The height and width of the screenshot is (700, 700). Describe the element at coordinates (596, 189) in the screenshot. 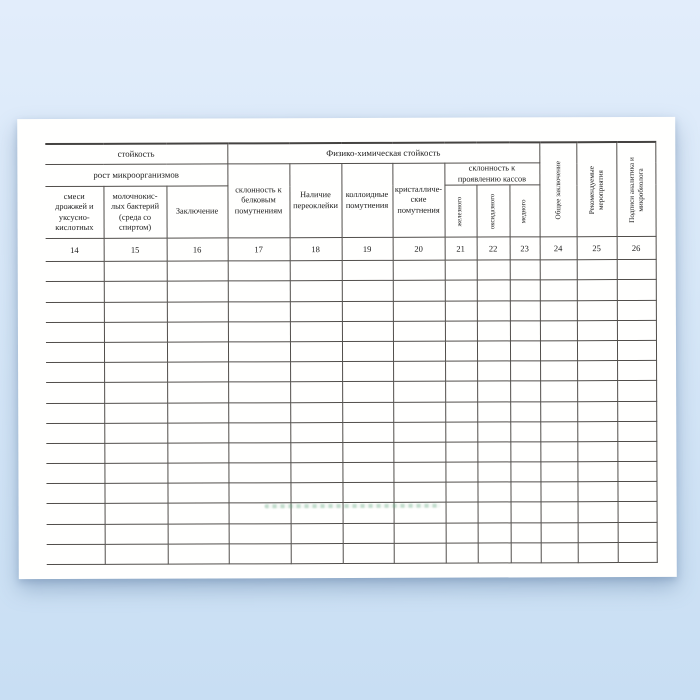

I see `header-col-25-label: Рекомендуемые мероприятия` at that location.